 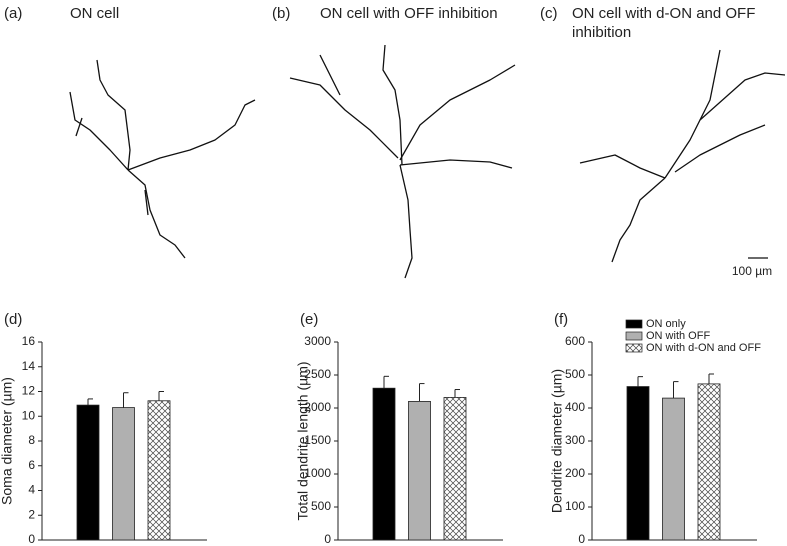 What do you see at coordinates (601, 32) in the screenshot?
I see `panel-title: inhibition` at bounding box center [601, 32].